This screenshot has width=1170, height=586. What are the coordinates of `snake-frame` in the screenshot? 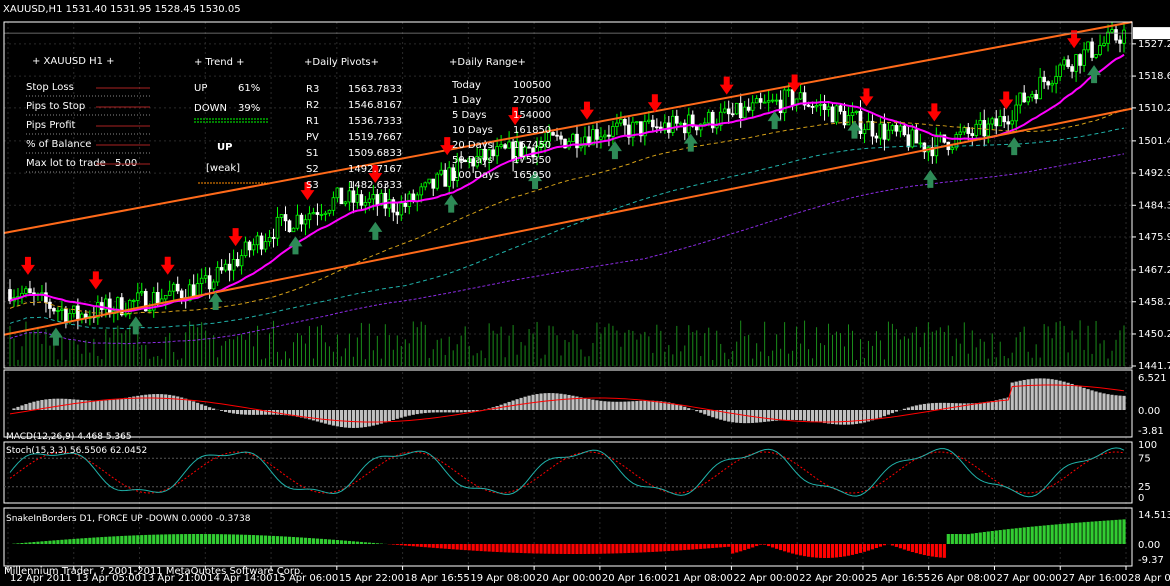 It's located at (568, 537).